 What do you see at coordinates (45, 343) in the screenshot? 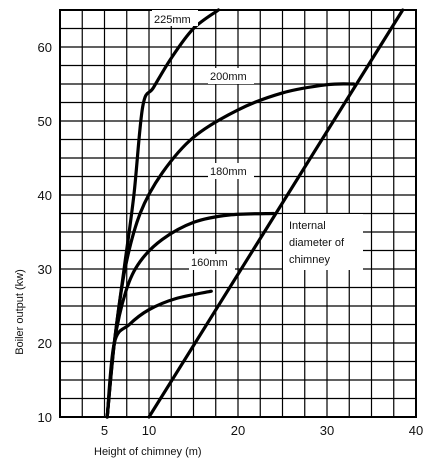
I see `y-tick-label: 20` at bounding box center [45, 343].